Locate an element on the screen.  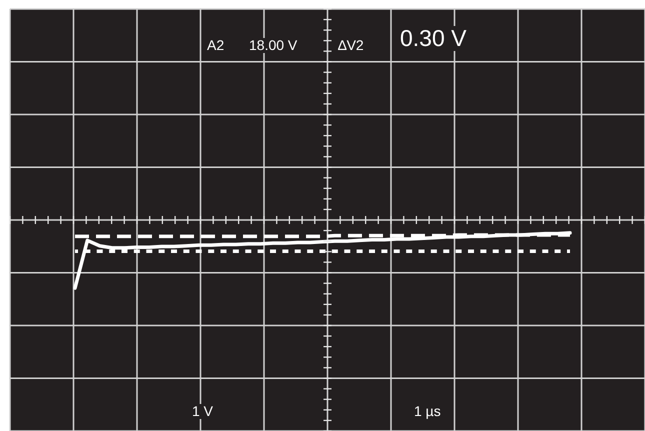
text: A2 is located at coordinates (215, 45).